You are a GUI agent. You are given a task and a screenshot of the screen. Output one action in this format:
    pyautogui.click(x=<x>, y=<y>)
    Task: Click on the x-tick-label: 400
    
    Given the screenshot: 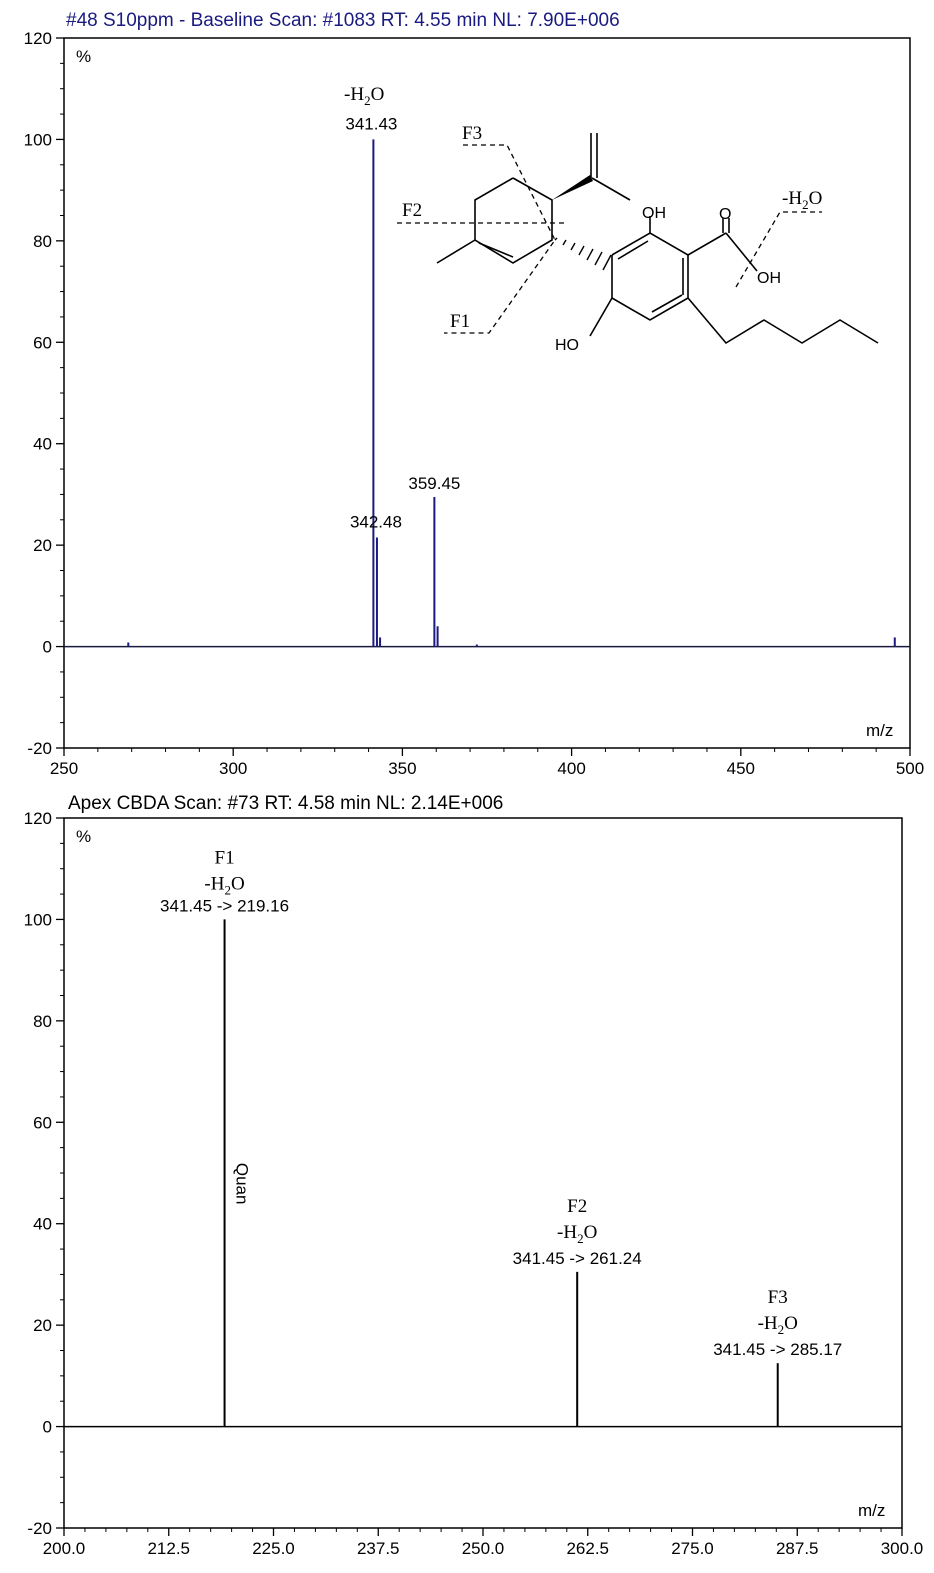 What is the action you would take?
    pyautogui.click(x=571, y=768)
    